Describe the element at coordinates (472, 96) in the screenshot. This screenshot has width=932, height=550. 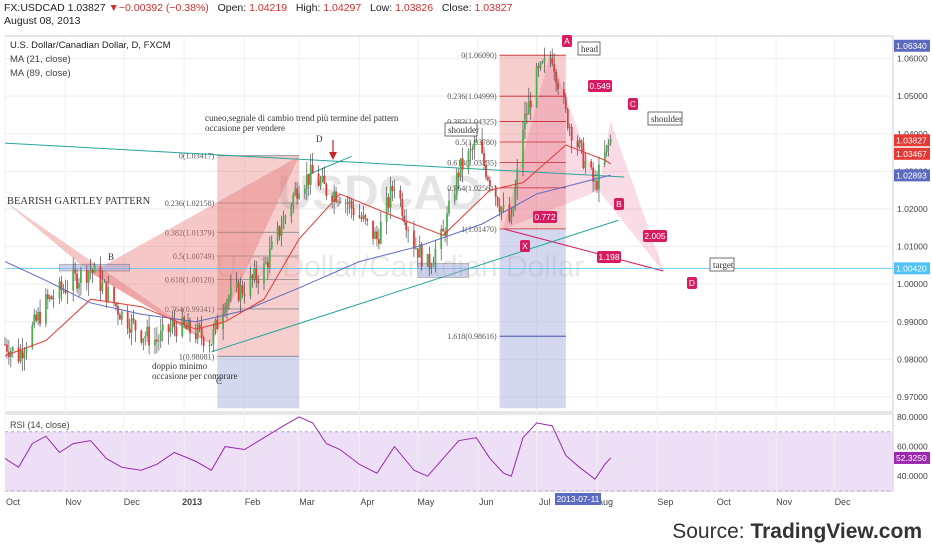
I see `fib-level-label: 0.236(1.04999)` at that location.